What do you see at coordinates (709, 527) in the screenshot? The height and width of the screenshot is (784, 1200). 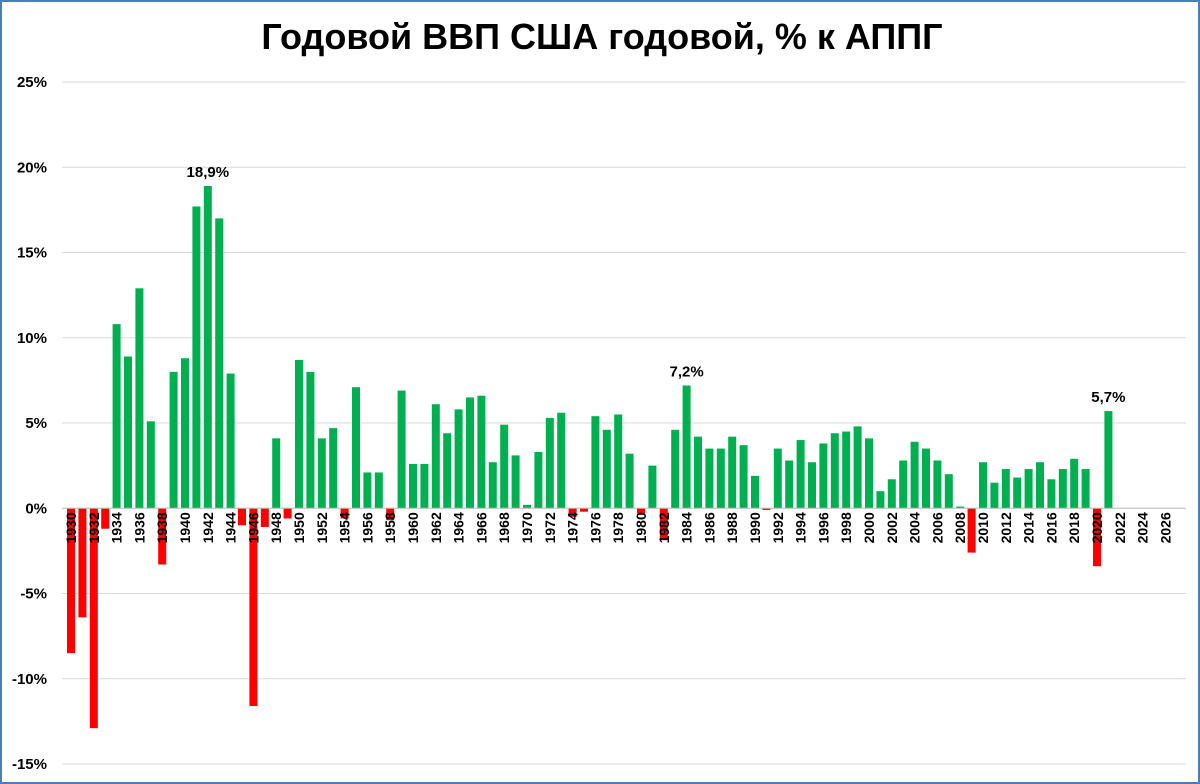 I see `x-tick-label: 1986` at bounding box center [709, 527].